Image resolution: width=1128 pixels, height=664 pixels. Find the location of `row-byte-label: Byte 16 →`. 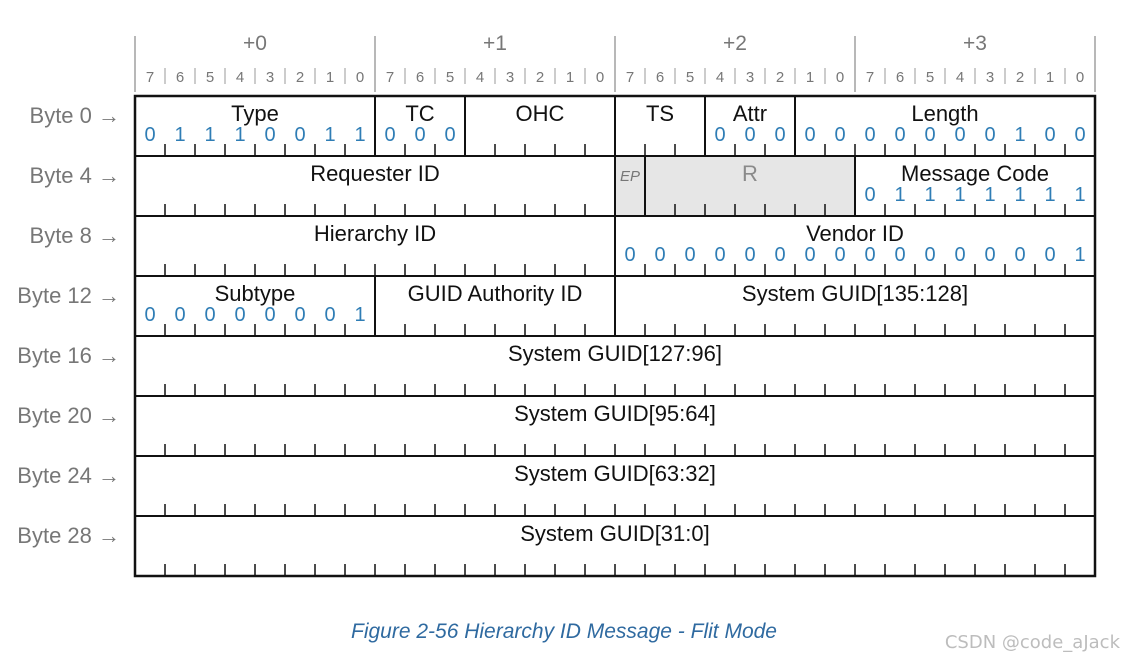

row-byte-label: Byte 16 → is located at coordinates (68, 355).